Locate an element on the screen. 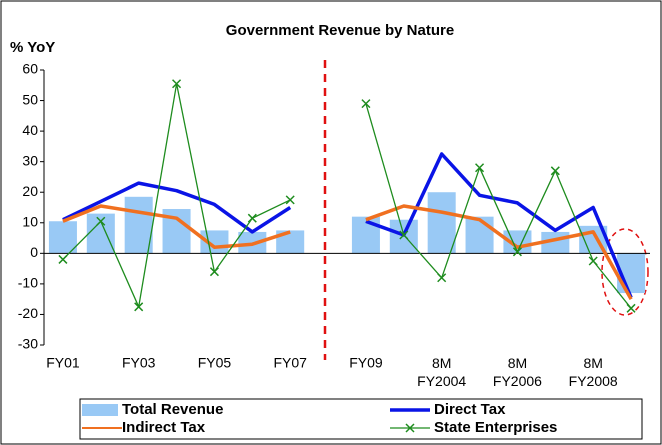 The height and width of the screenshot is (445, 662). x-tick-label: FY09 is located at coordinates (366, 363).